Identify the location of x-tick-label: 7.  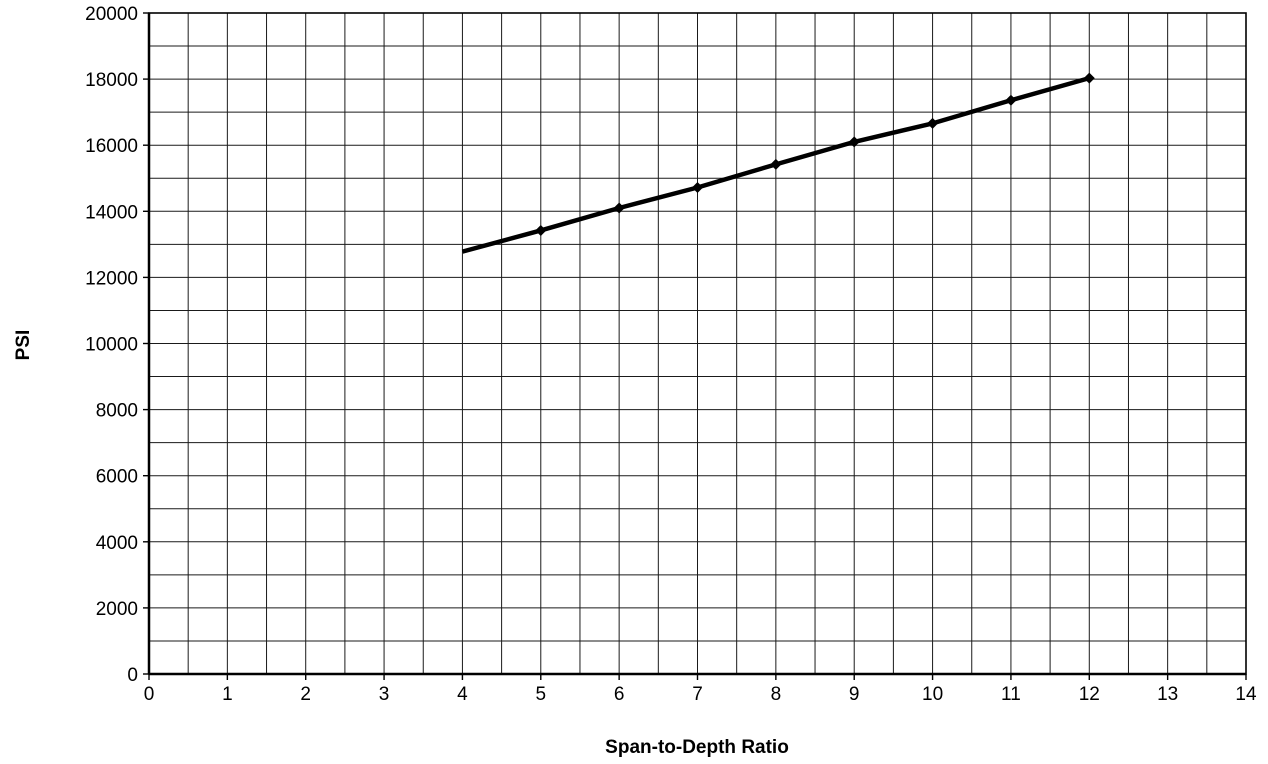
(697, 694).